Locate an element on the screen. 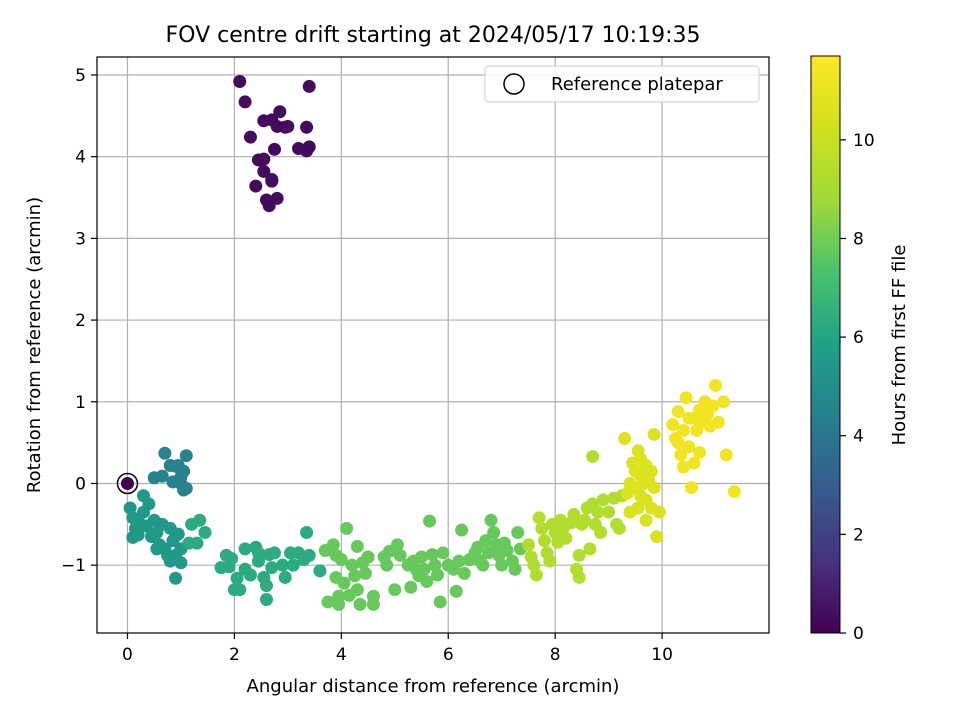 The image size is (960, 720). reference-ring is located at coordinates (127, 483).